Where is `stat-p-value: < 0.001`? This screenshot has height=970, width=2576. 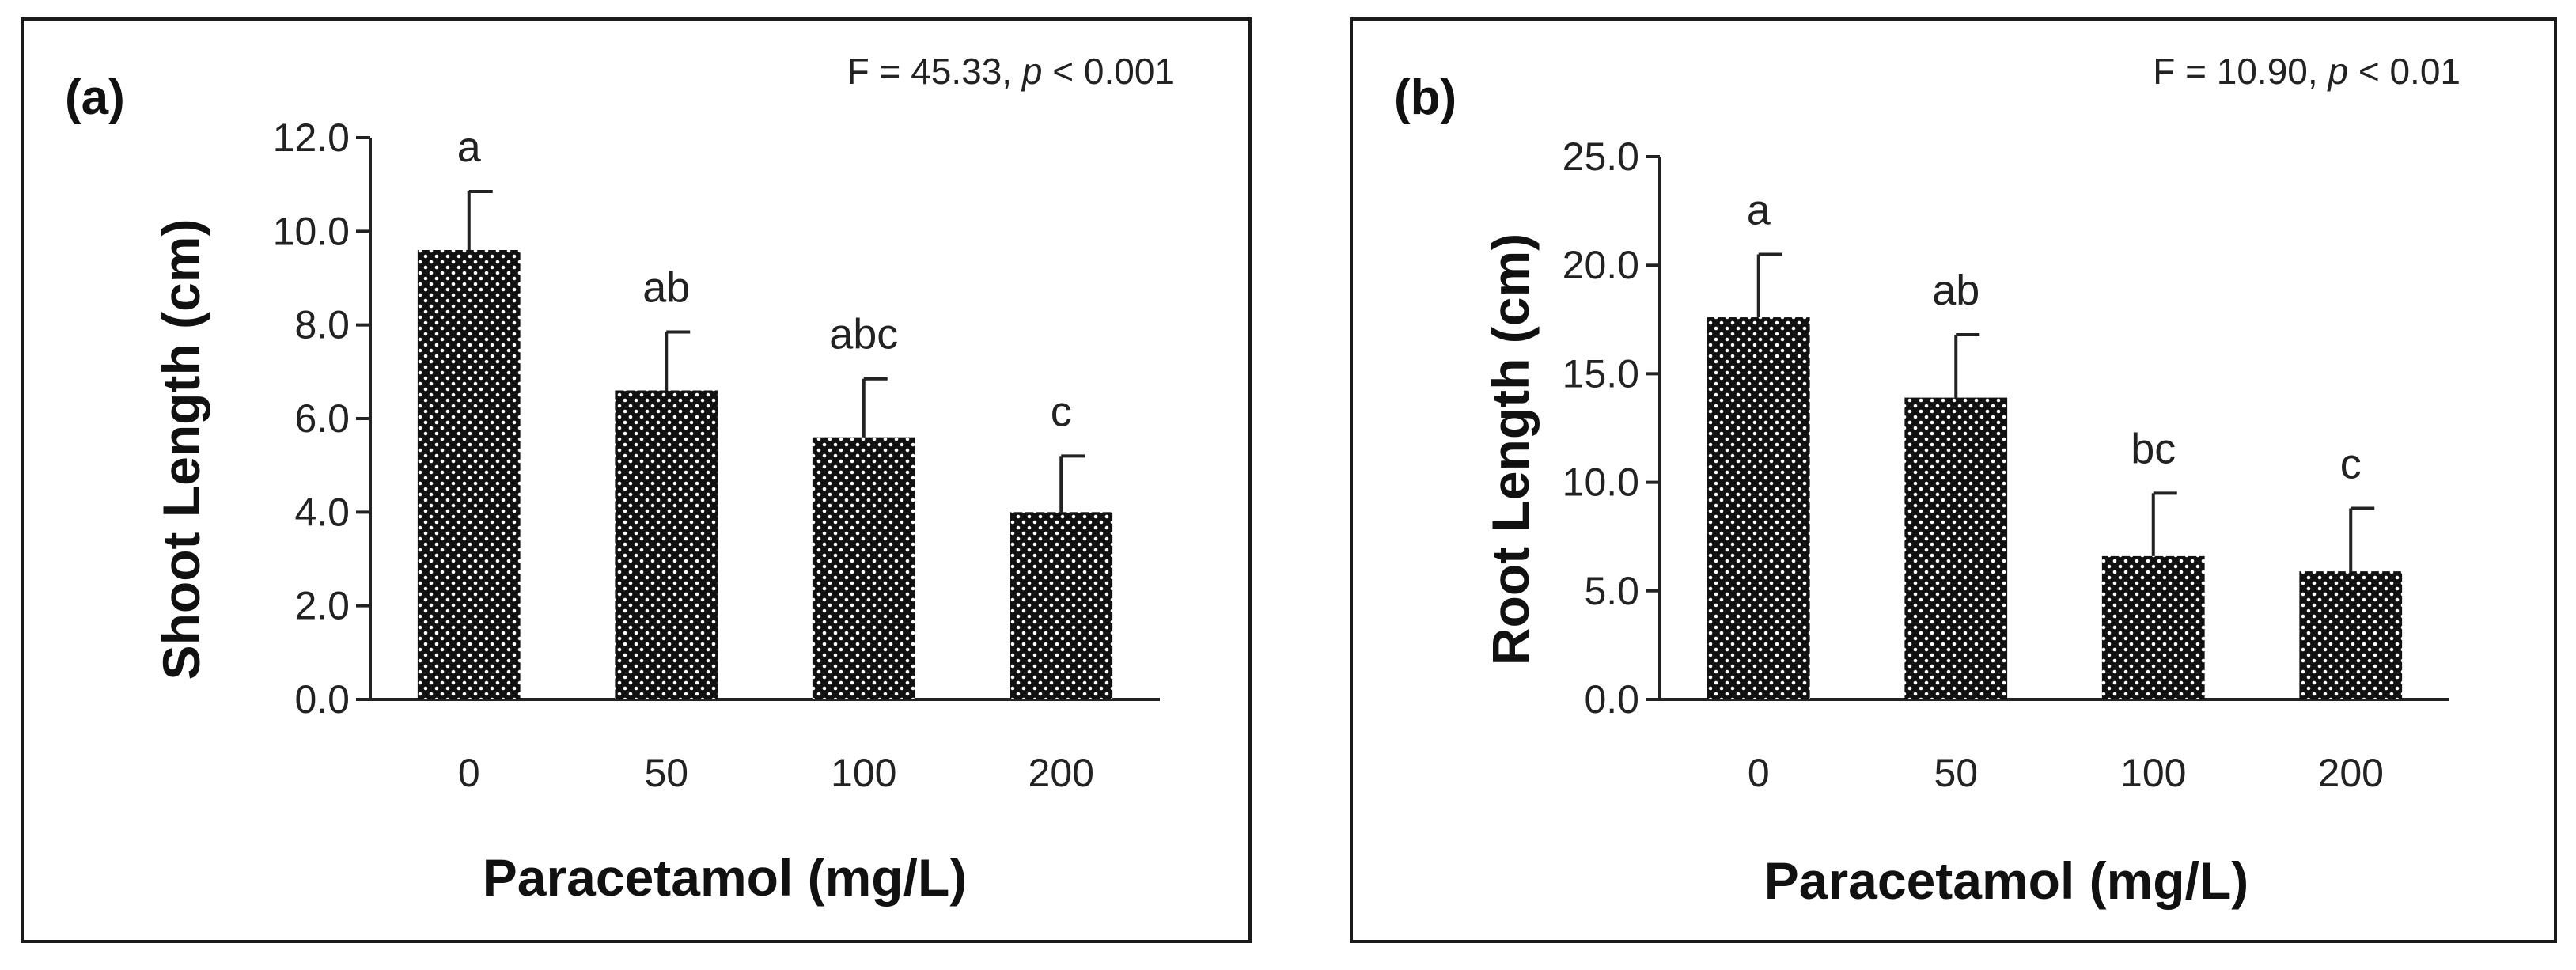 stat-p-value: < 0.001 is located at coordinates (1113, 71).